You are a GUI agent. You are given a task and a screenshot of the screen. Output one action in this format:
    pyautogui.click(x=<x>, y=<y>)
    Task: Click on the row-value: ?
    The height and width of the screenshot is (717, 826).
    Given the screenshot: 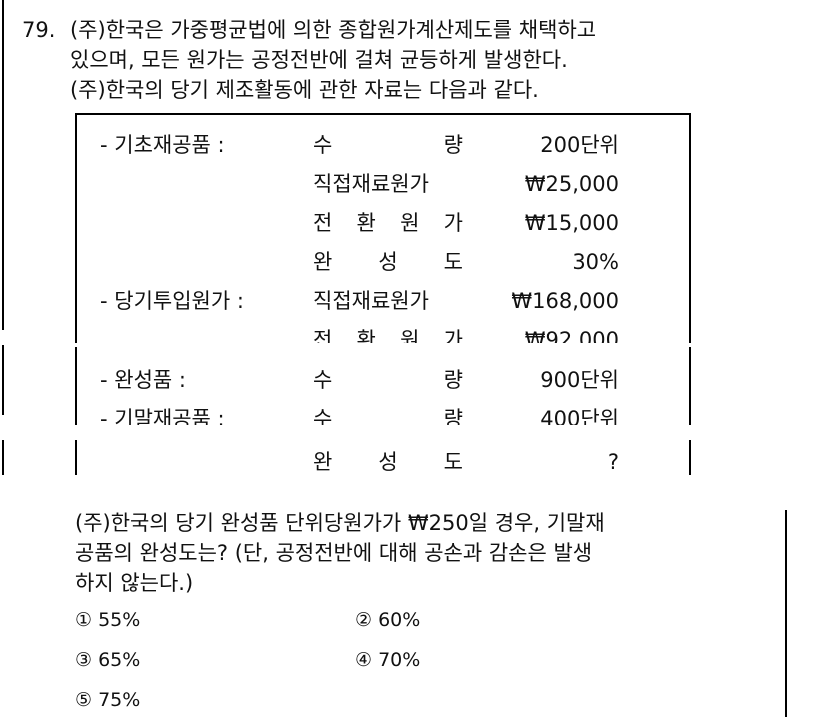 What is the action you would take?
    pyautogui.click(x=613, y=462)
    